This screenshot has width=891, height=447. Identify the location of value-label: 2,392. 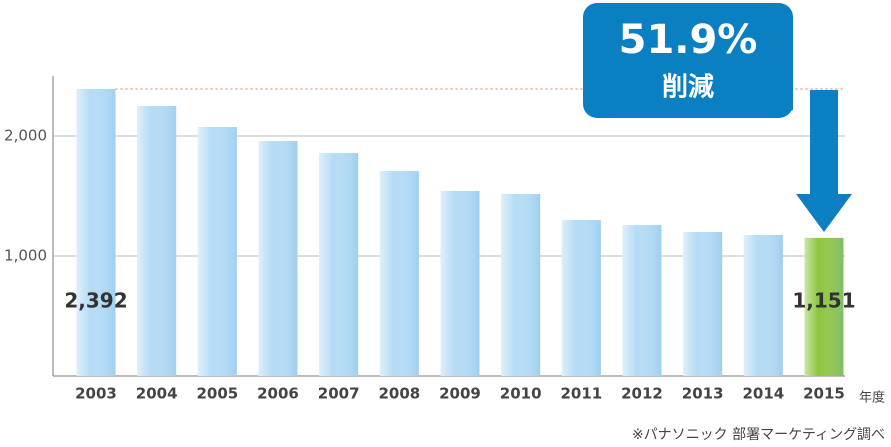
(95, 301).